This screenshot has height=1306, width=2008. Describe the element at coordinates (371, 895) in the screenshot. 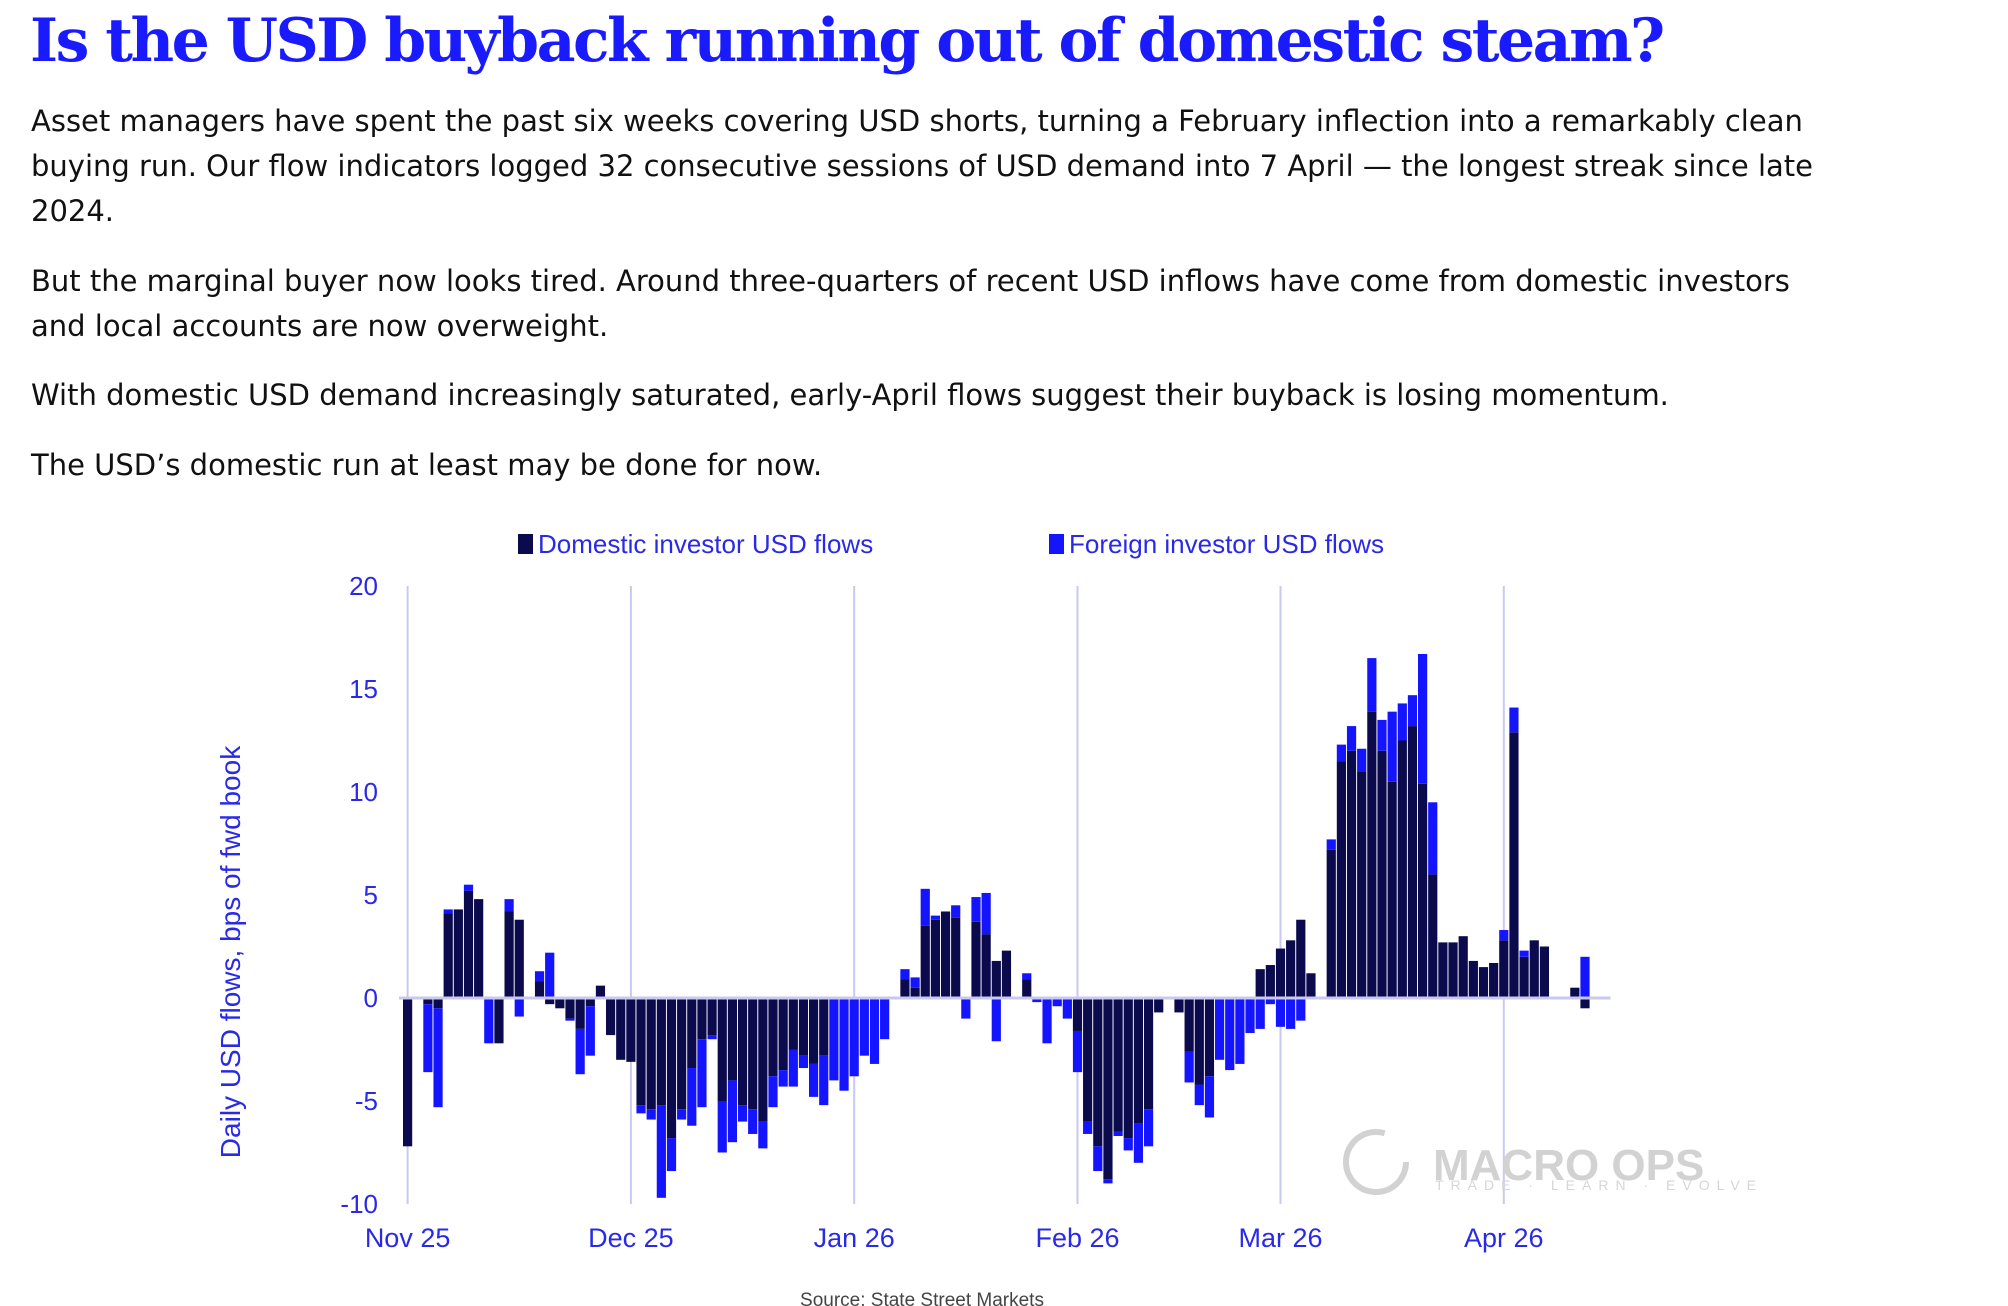

I see `y-tick-label: 5` at that location.